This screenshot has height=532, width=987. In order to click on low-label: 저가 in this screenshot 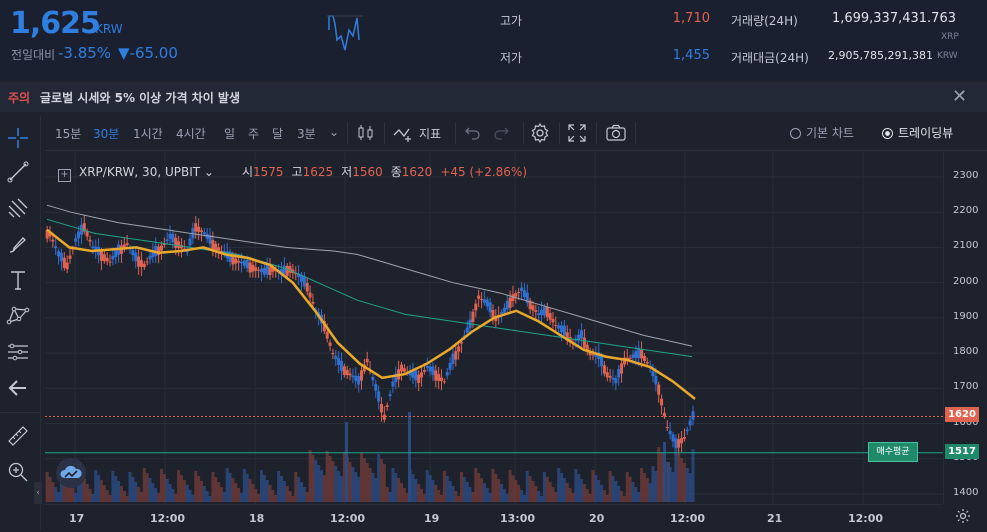, I will do `click(511, 58)`.